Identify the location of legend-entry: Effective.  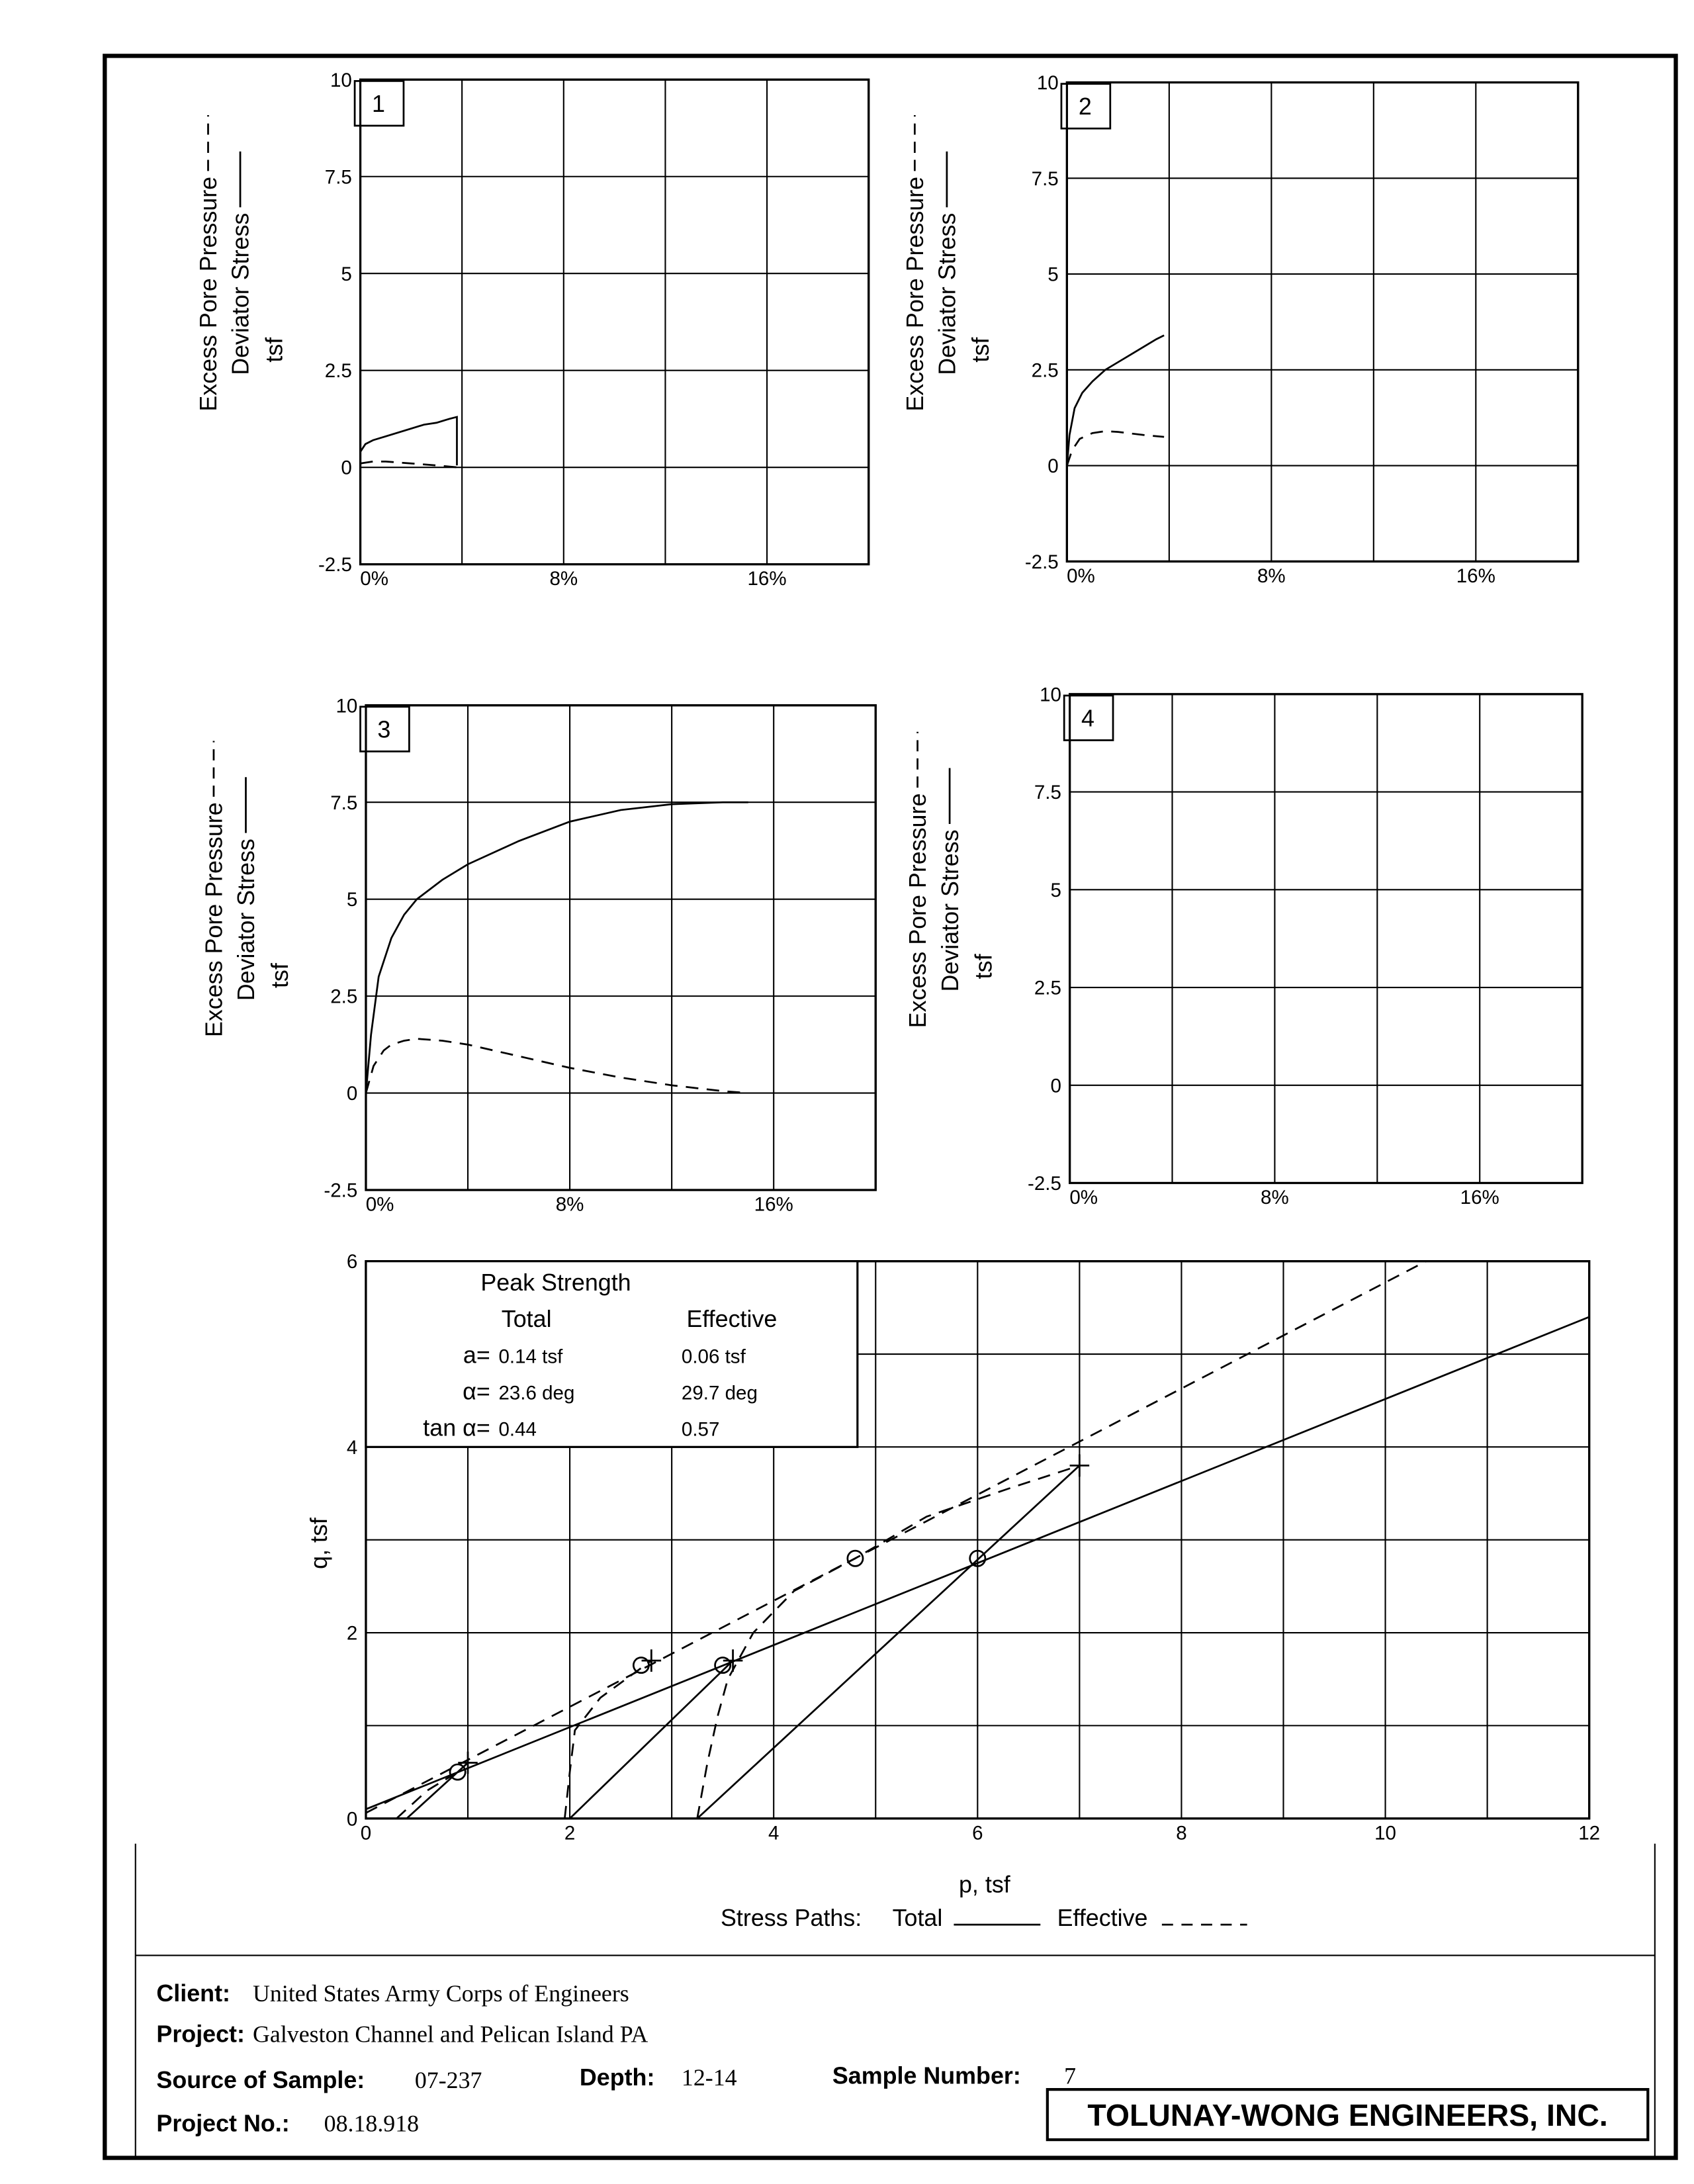
(1102, 1918).